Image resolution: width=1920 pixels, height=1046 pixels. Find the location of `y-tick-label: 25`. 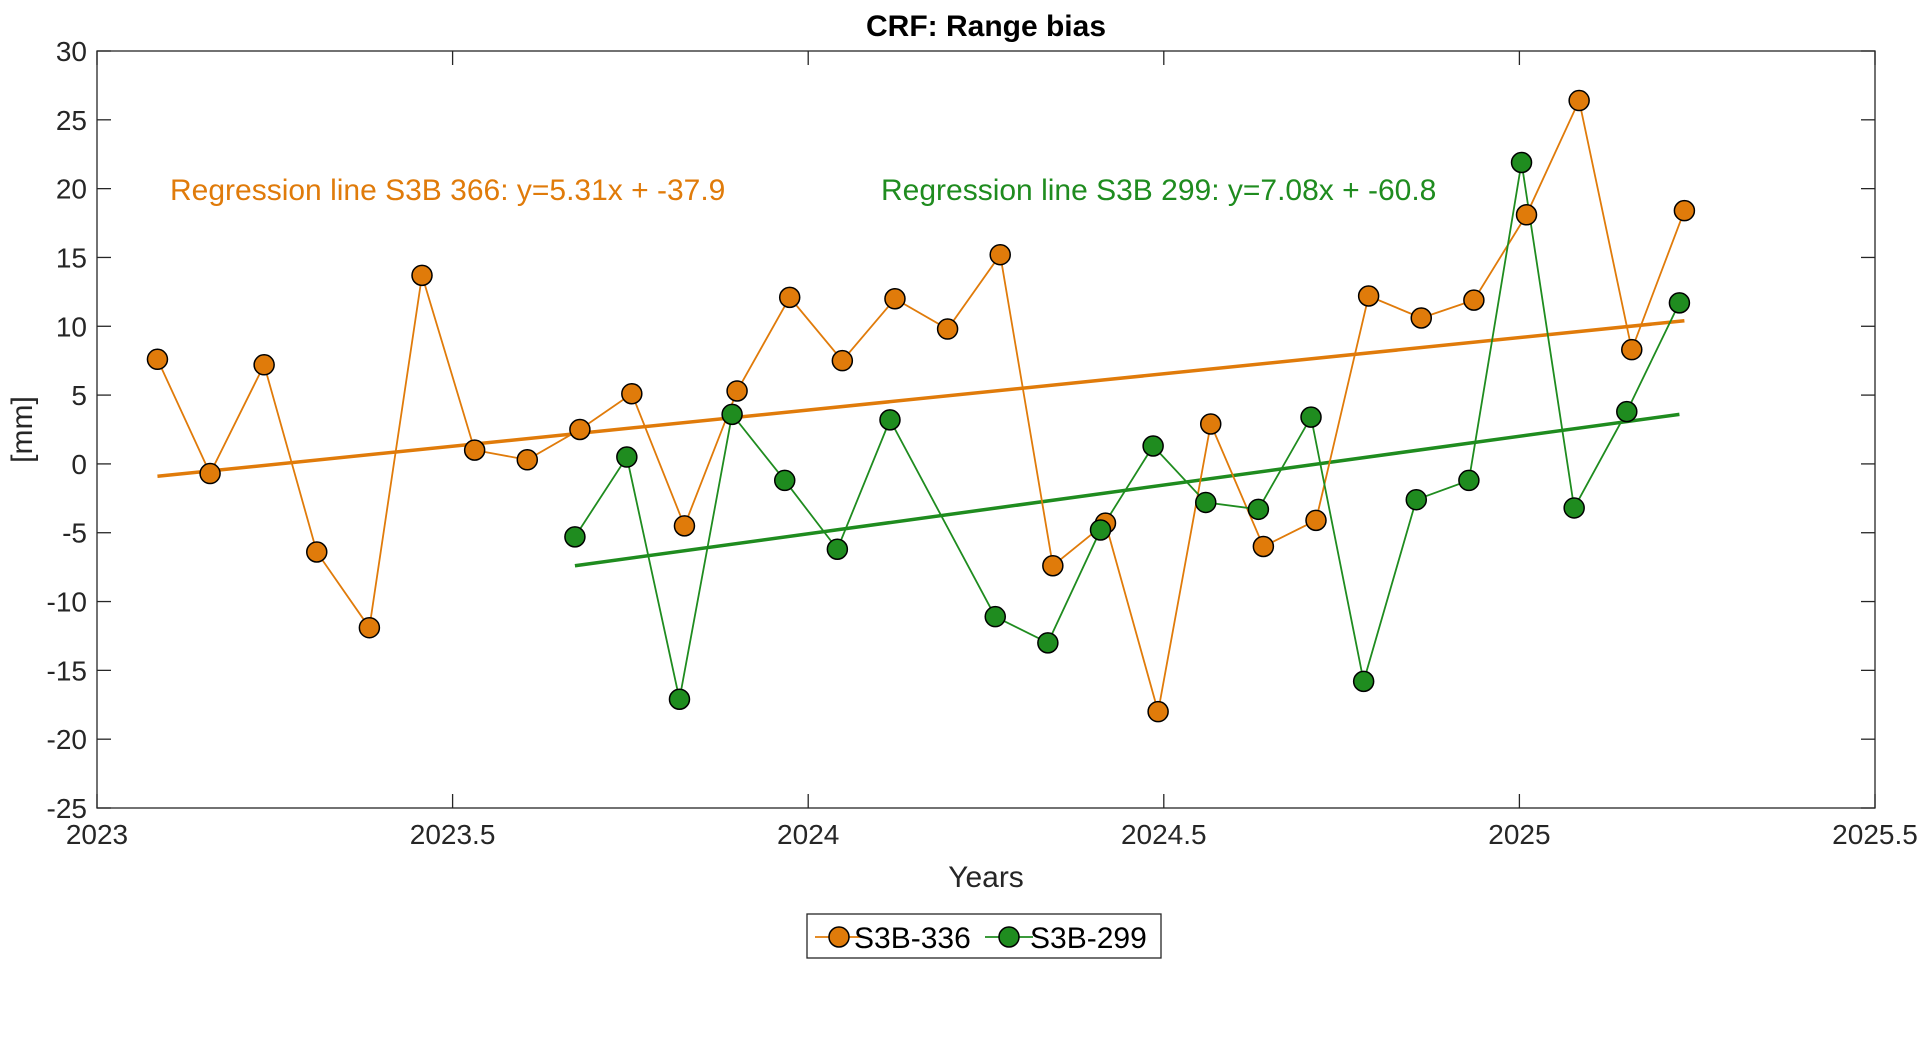

y-tick-label: 25 is located at coordinates (71, 120).